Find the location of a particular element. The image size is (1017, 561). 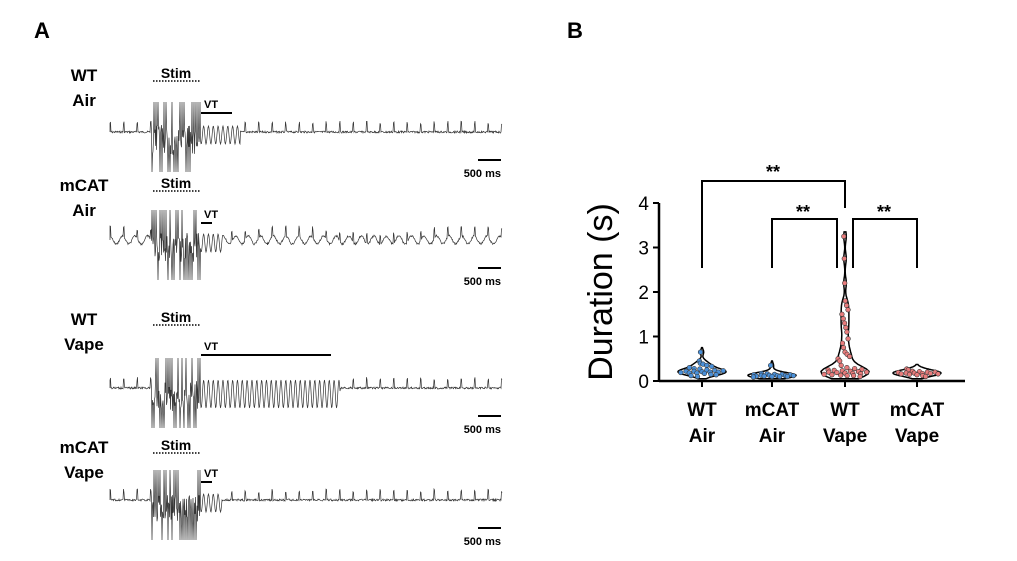

y-tick-label: 1 is located at coordinates (643, 338).